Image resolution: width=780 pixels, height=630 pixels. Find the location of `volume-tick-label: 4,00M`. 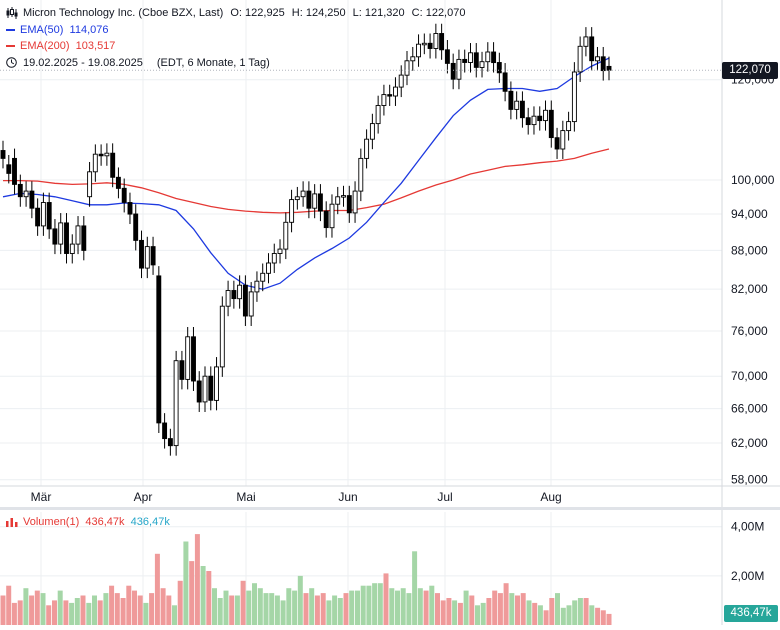

volume-tick-label: 4,00M is located at coordinates (747, 527).